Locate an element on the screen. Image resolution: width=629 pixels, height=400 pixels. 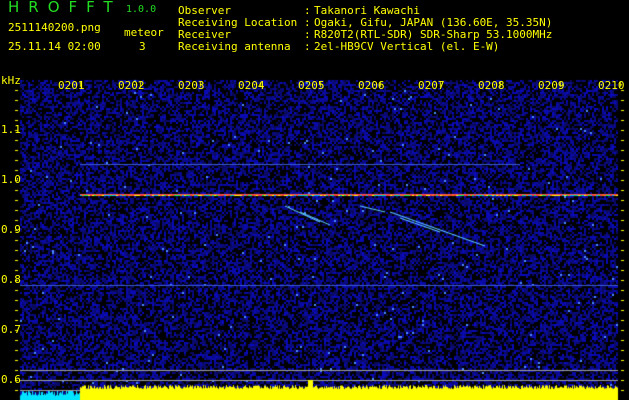
receiver-value: R820T2(RTL-SDR) SDR-Sharp 53.1000MHz is located at coordinates (433, 34).